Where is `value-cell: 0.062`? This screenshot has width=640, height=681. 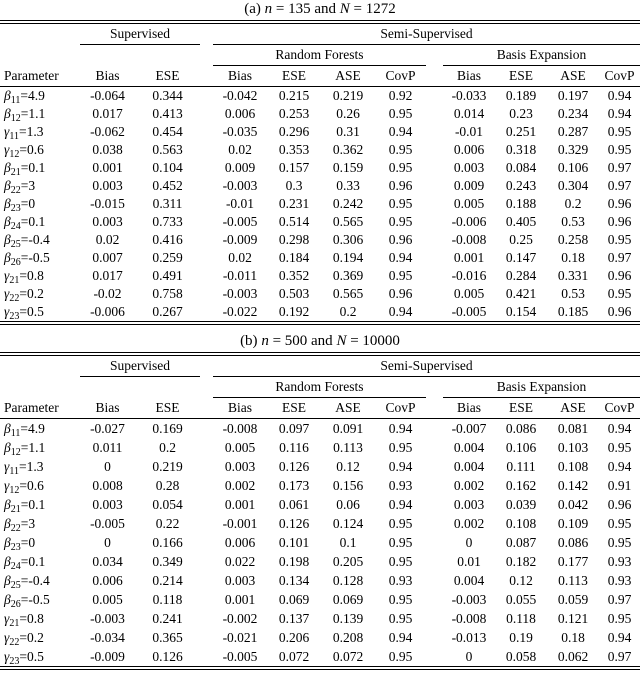 value-cell: 0.062 is located at coordinates (573, 656).